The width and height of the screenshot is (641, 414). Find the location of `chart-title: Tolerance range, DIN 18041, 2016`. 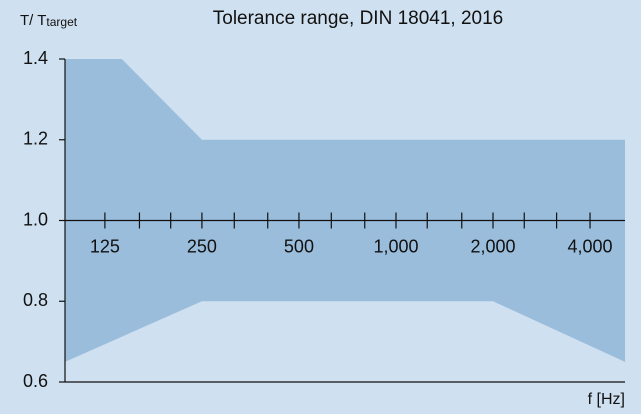

chart-title: Tolerance range, DIN 18041, 2016 is located at coordinates (358, 18).